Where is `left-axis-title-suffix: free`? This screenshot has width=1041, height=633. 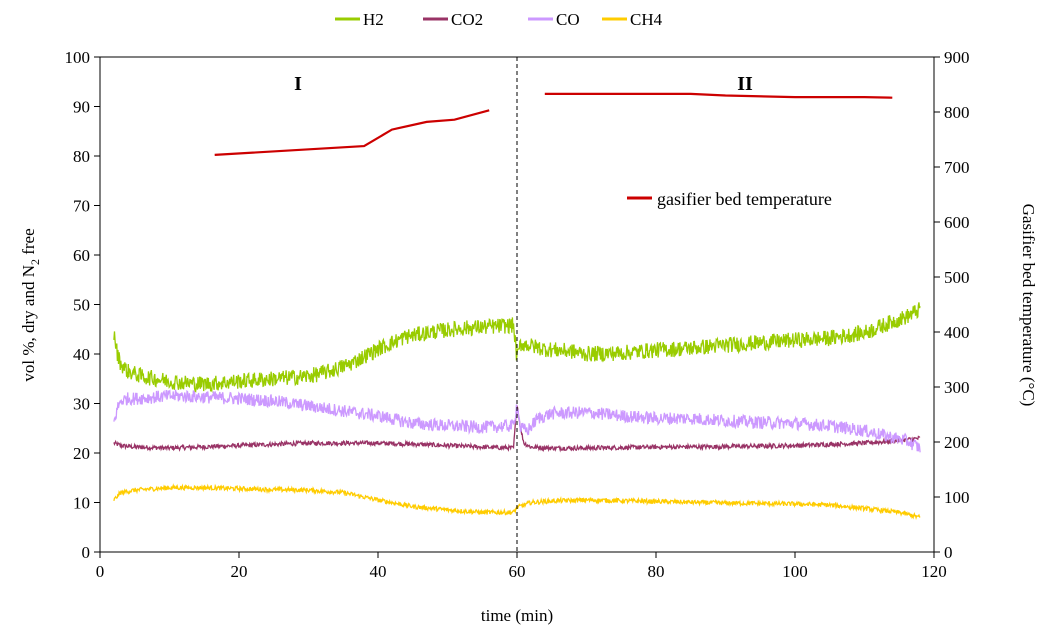 left-axis-title-suffix: free is located at coordinates (28, 243).